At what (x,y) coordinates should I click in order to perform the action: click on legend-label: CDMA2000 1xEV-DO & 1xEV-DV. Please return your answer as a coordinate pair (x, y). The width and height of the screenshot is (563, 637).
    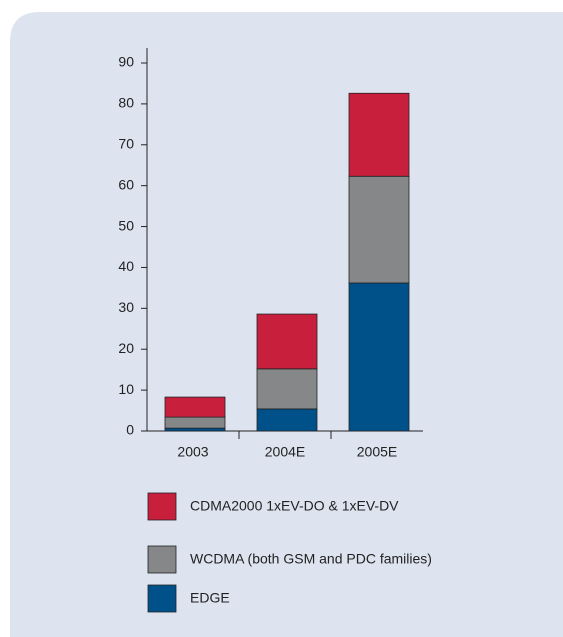
    Looking at the image, I should click on (294, 506).